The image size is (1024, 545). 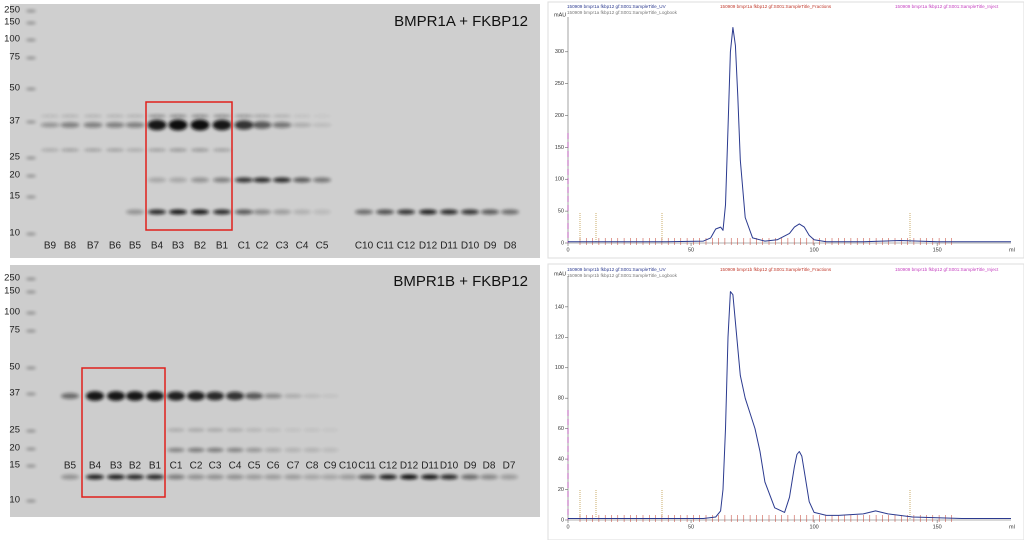 What do you see at coordinates (12, 291) in the screenshot?
I see `marker-label: 150` at bounding box center [12, 291].